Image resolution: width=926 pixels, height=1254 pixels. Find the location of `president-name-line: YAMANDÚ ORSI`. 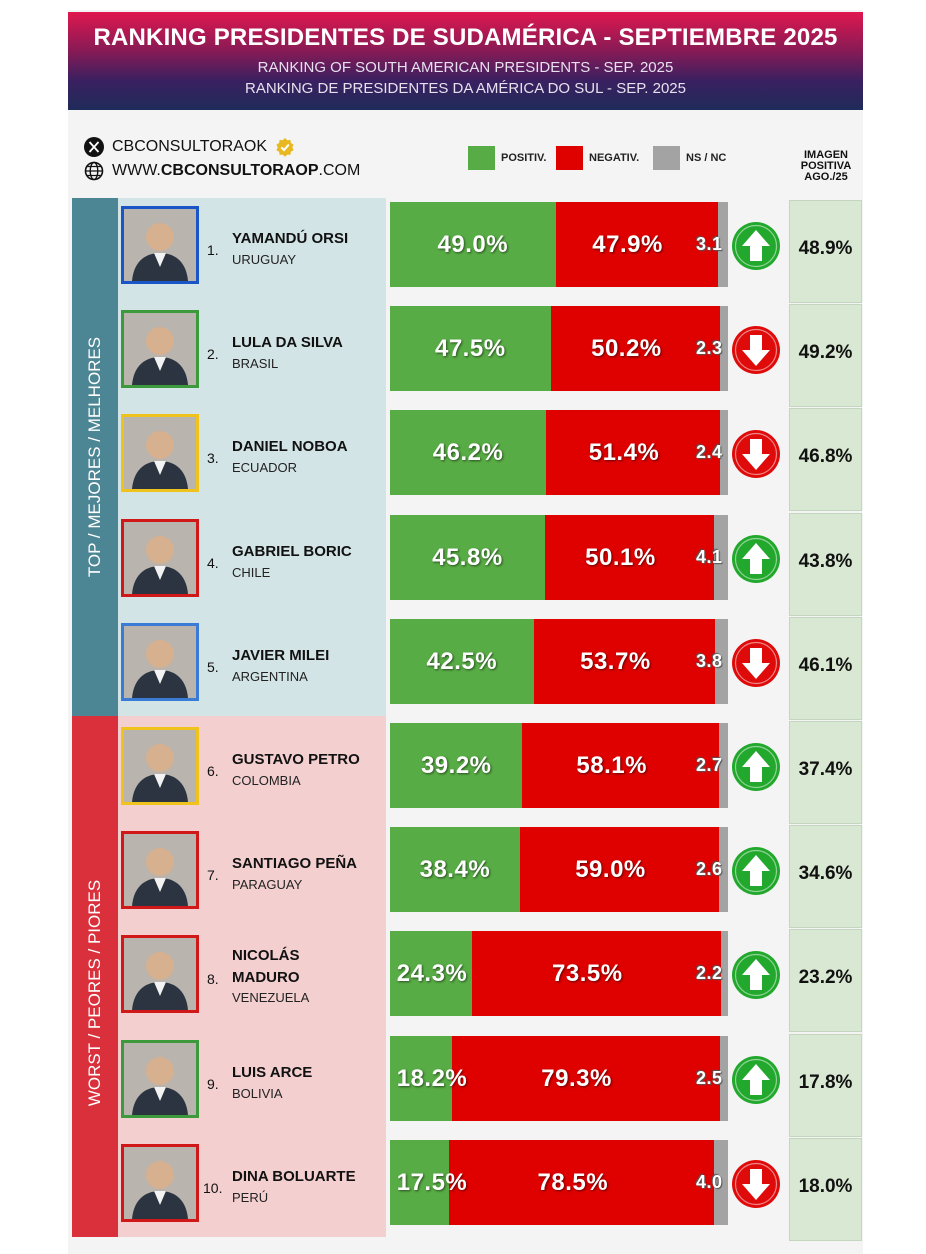

president-name-line: YAMANDÚ ORSI is located at coordinates (290, 238).